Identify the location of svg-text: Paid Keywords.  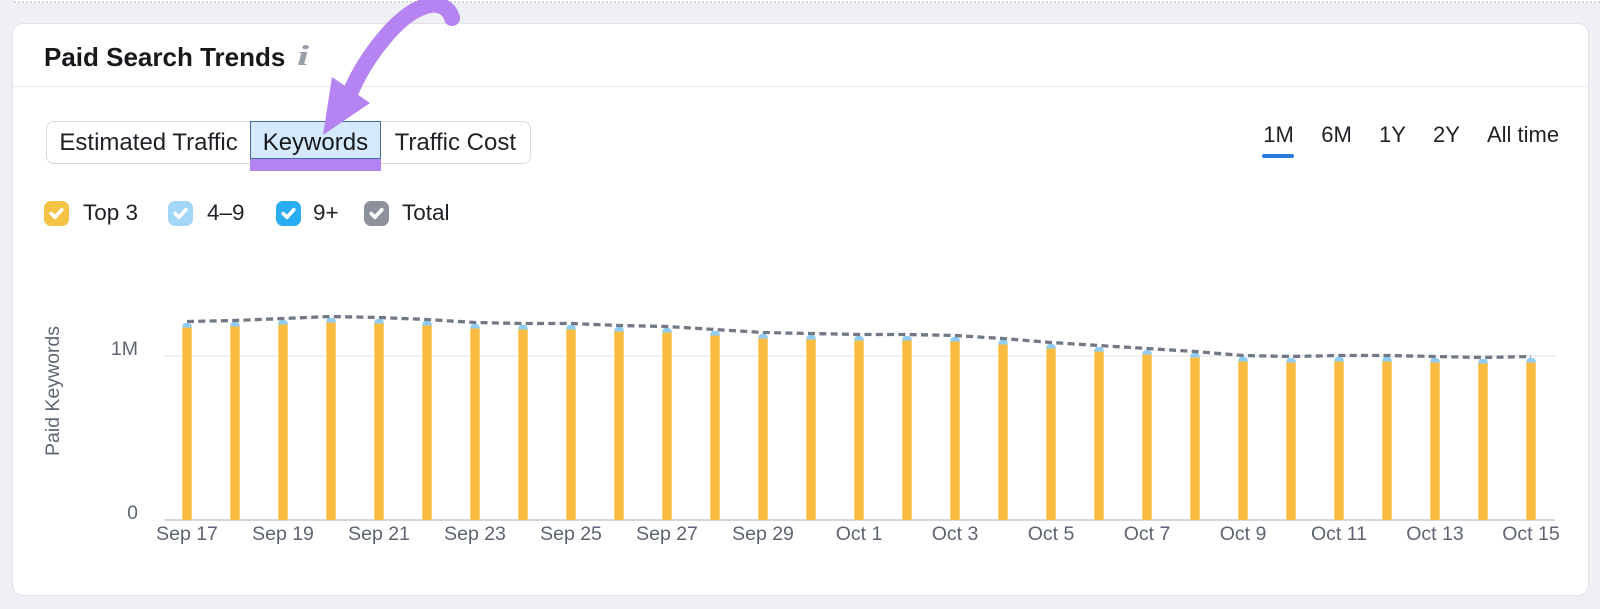
(53, 391).